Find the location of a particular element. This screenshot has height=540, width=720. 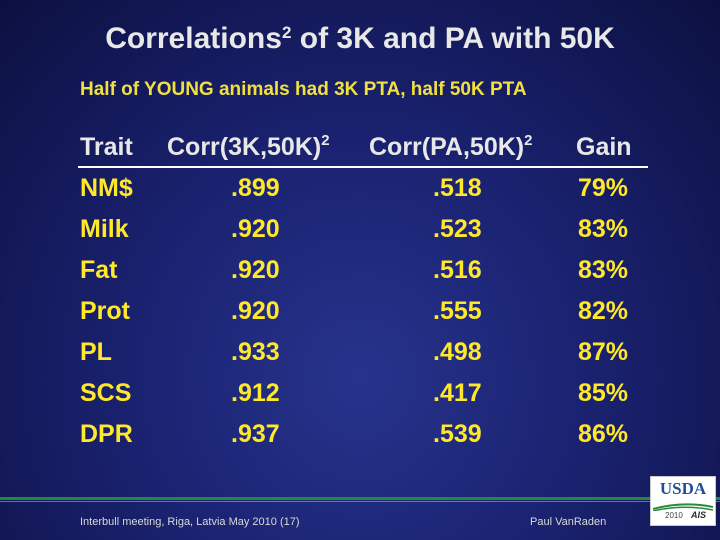

header-corr-3k-sup: 2 is located at coordinates (325, 140).